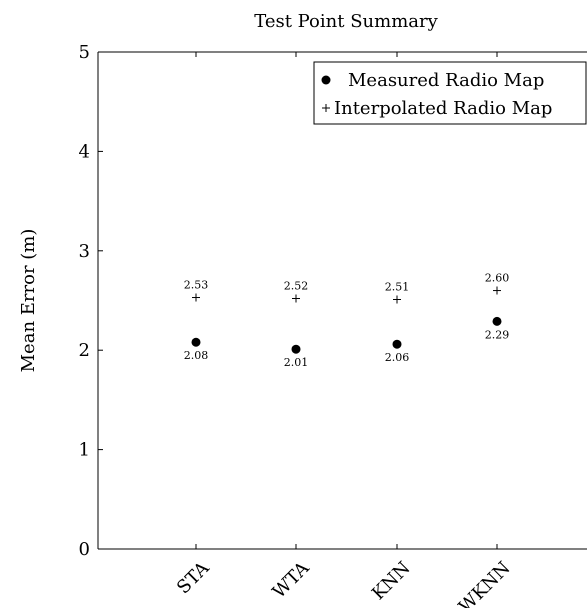 This screenshot has height=608, width=588. I want to click on measured-value-label: 2.29, so click(497, 334).